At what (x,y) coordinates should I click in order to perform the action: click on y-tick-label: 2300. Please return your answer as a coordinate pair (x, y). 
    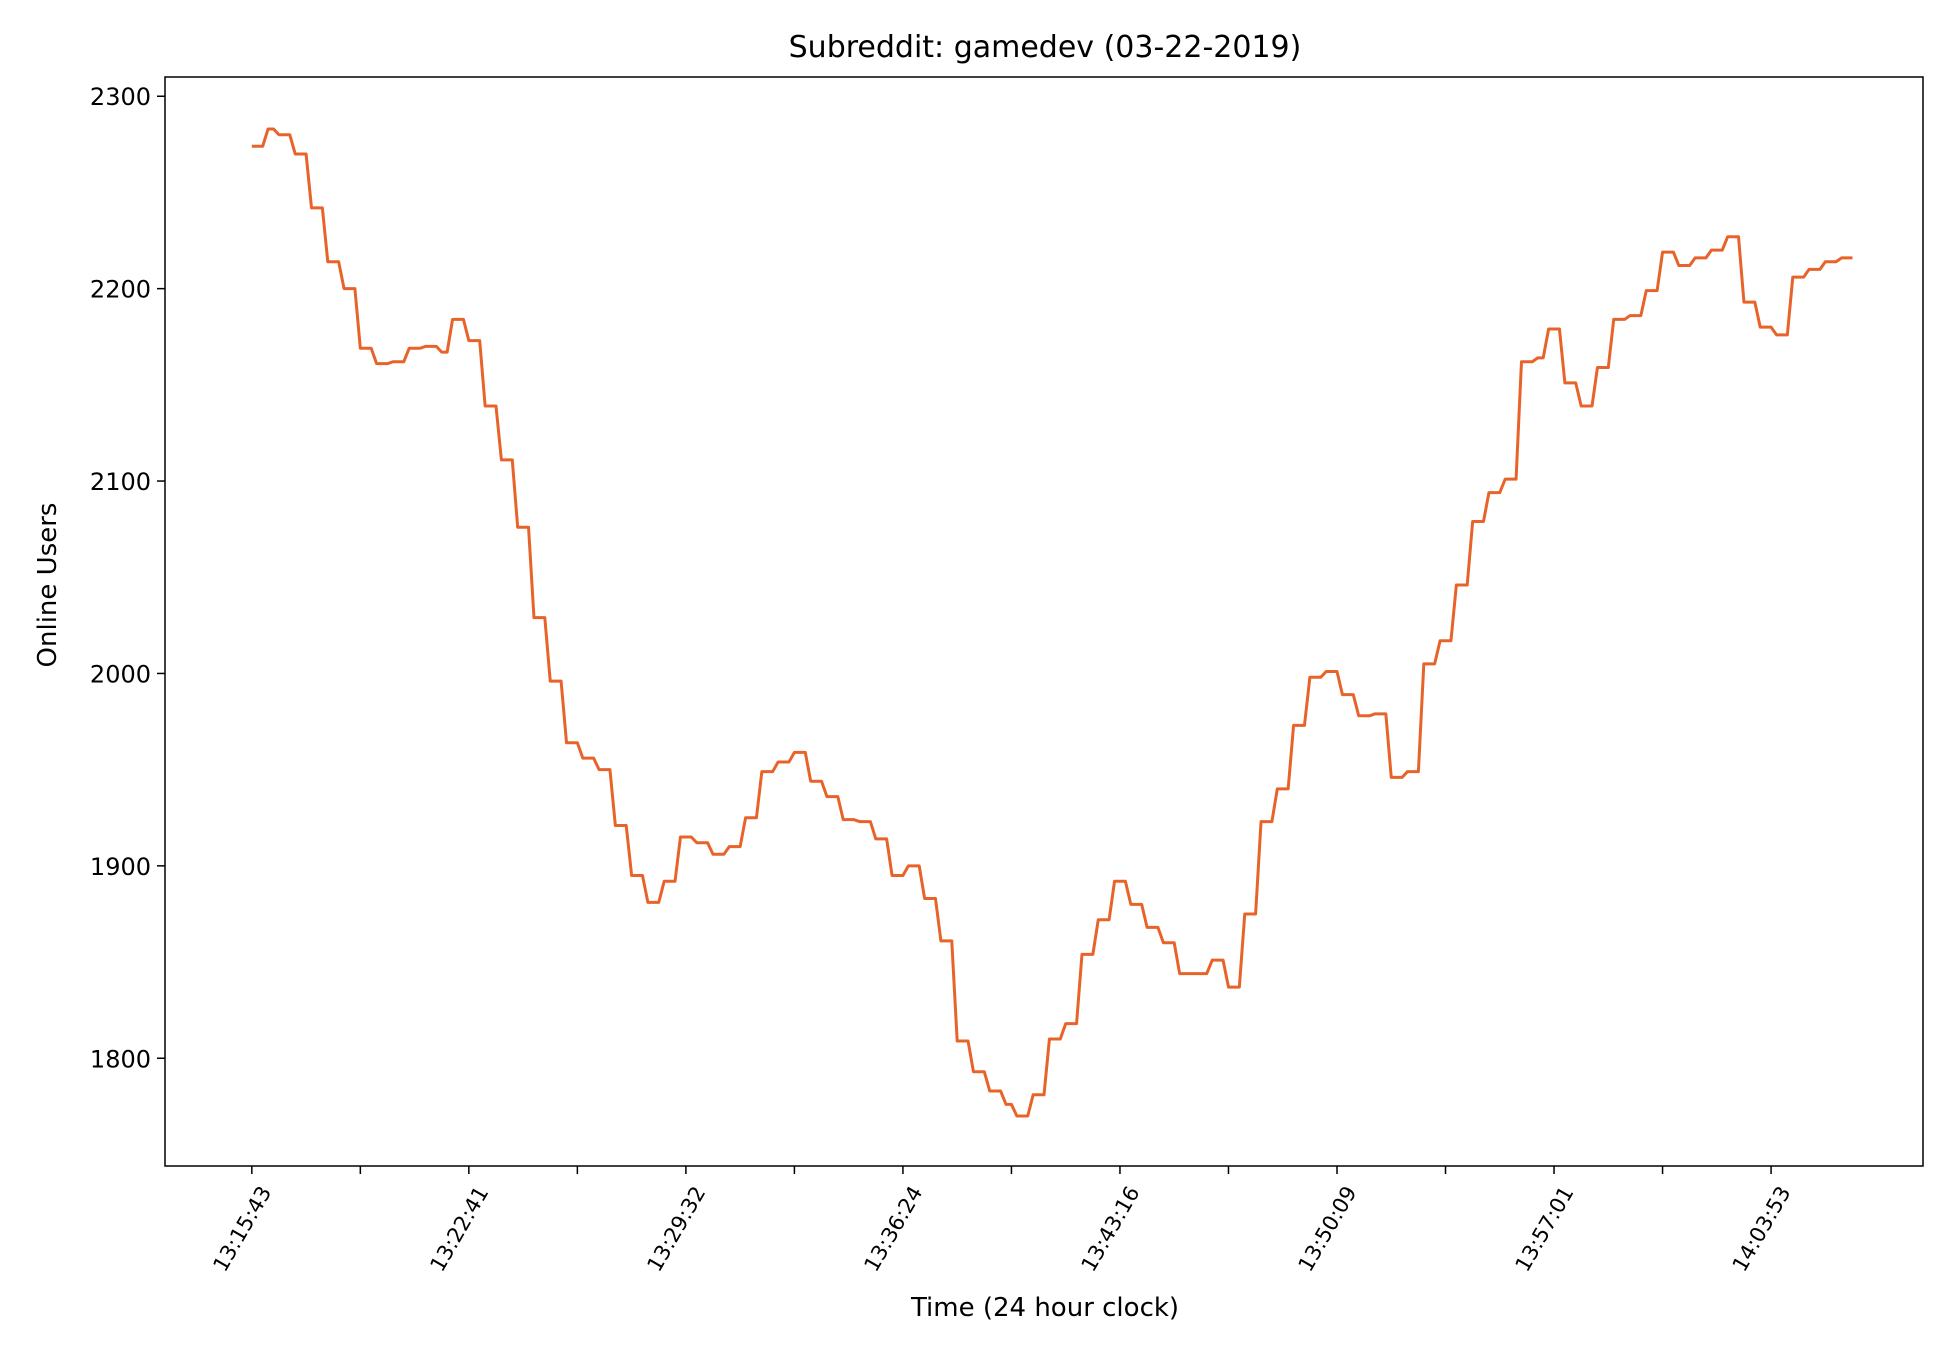
    Looking at the image, I should click on (120, 97).